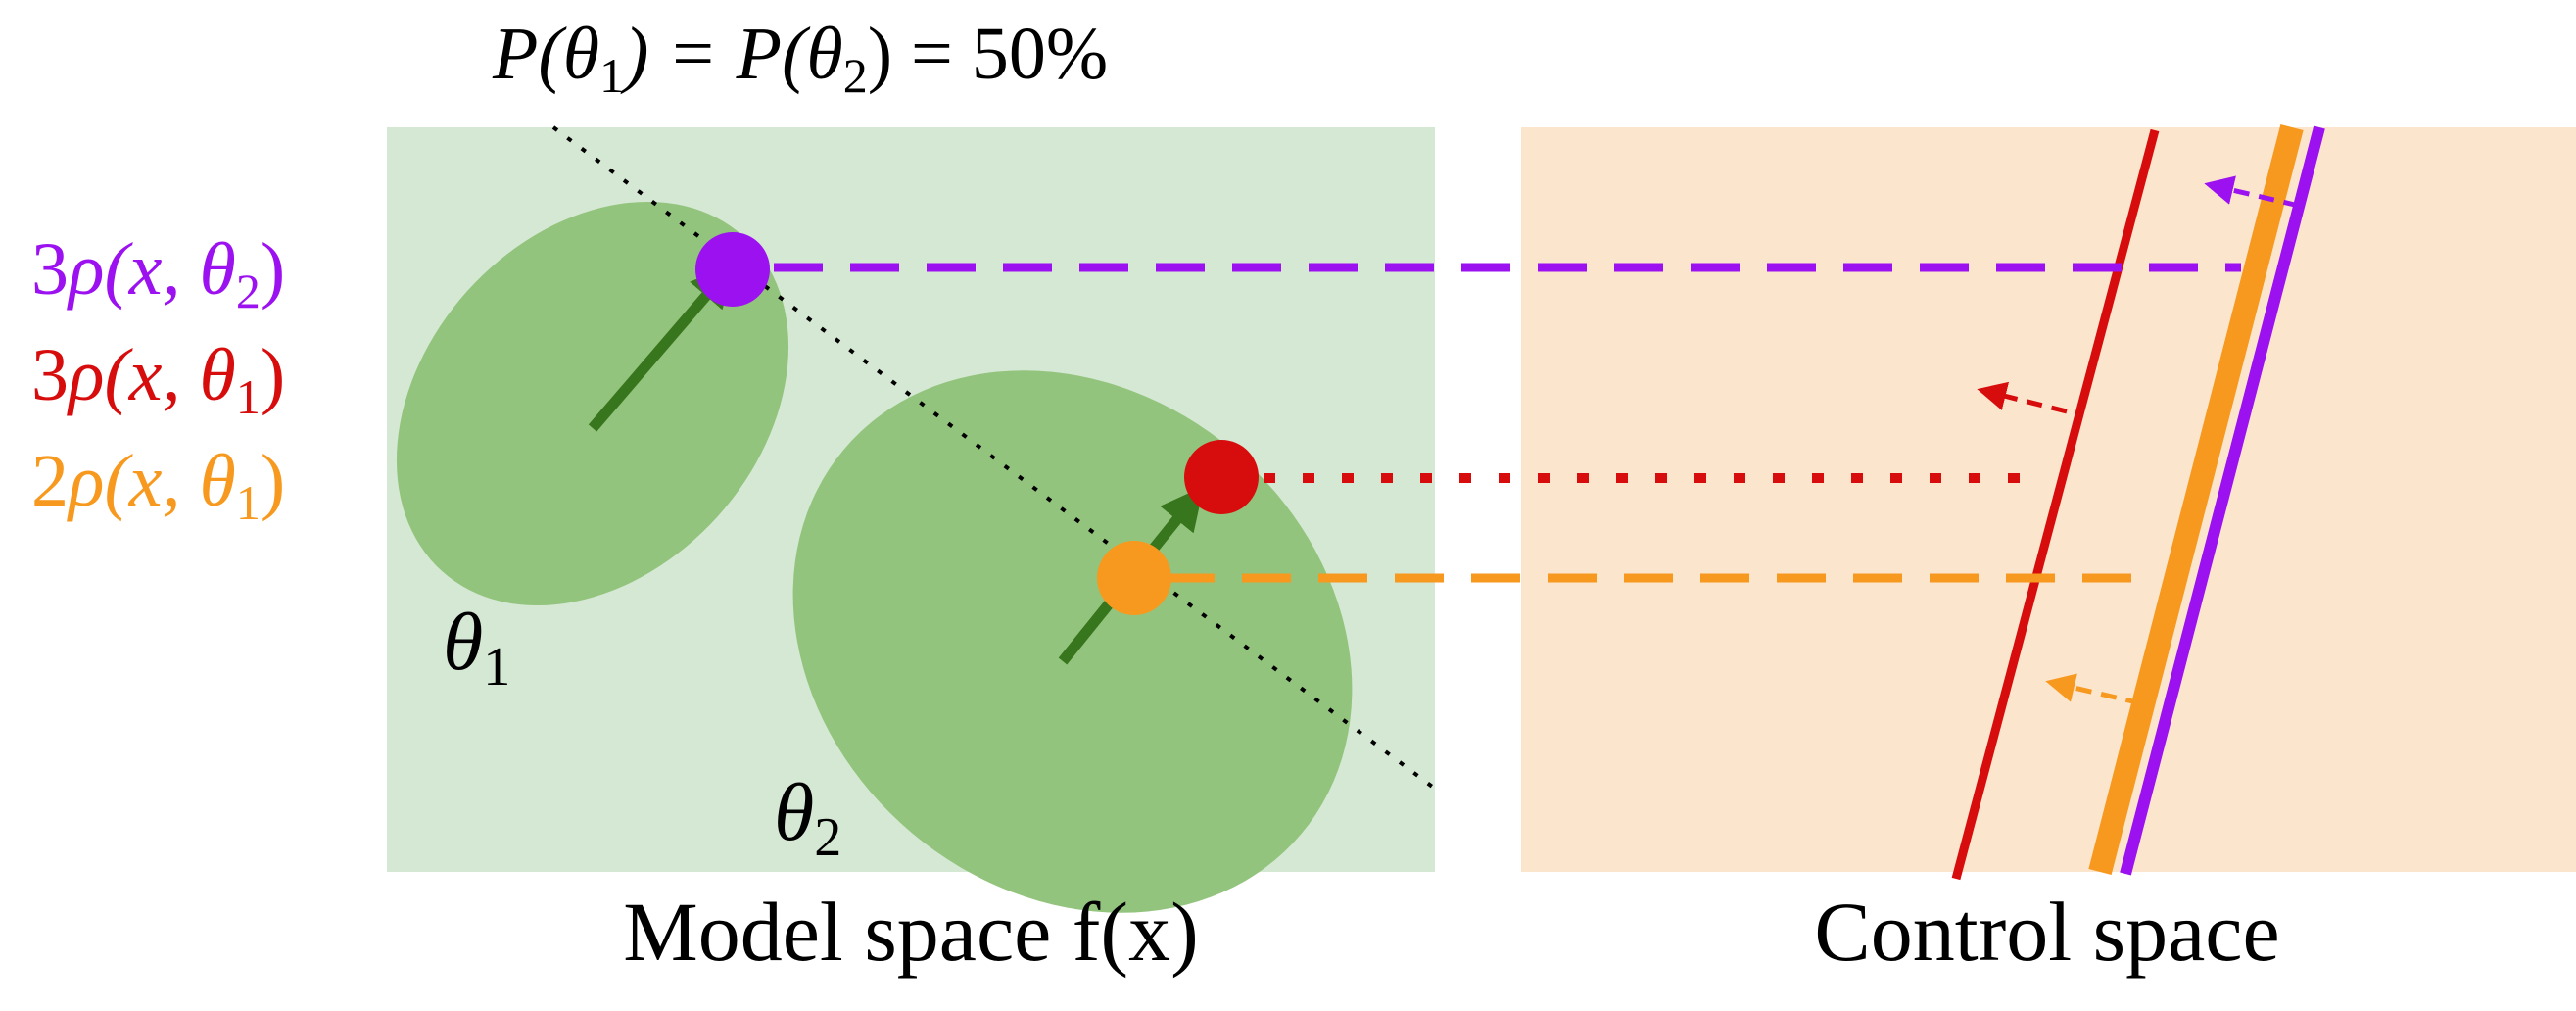 This screenshot has height=1011, width=2576. What do you see at coordinates (2222, 500) in the screenshot?
I see `boundary-purple` at bounding box center [2222, 500].